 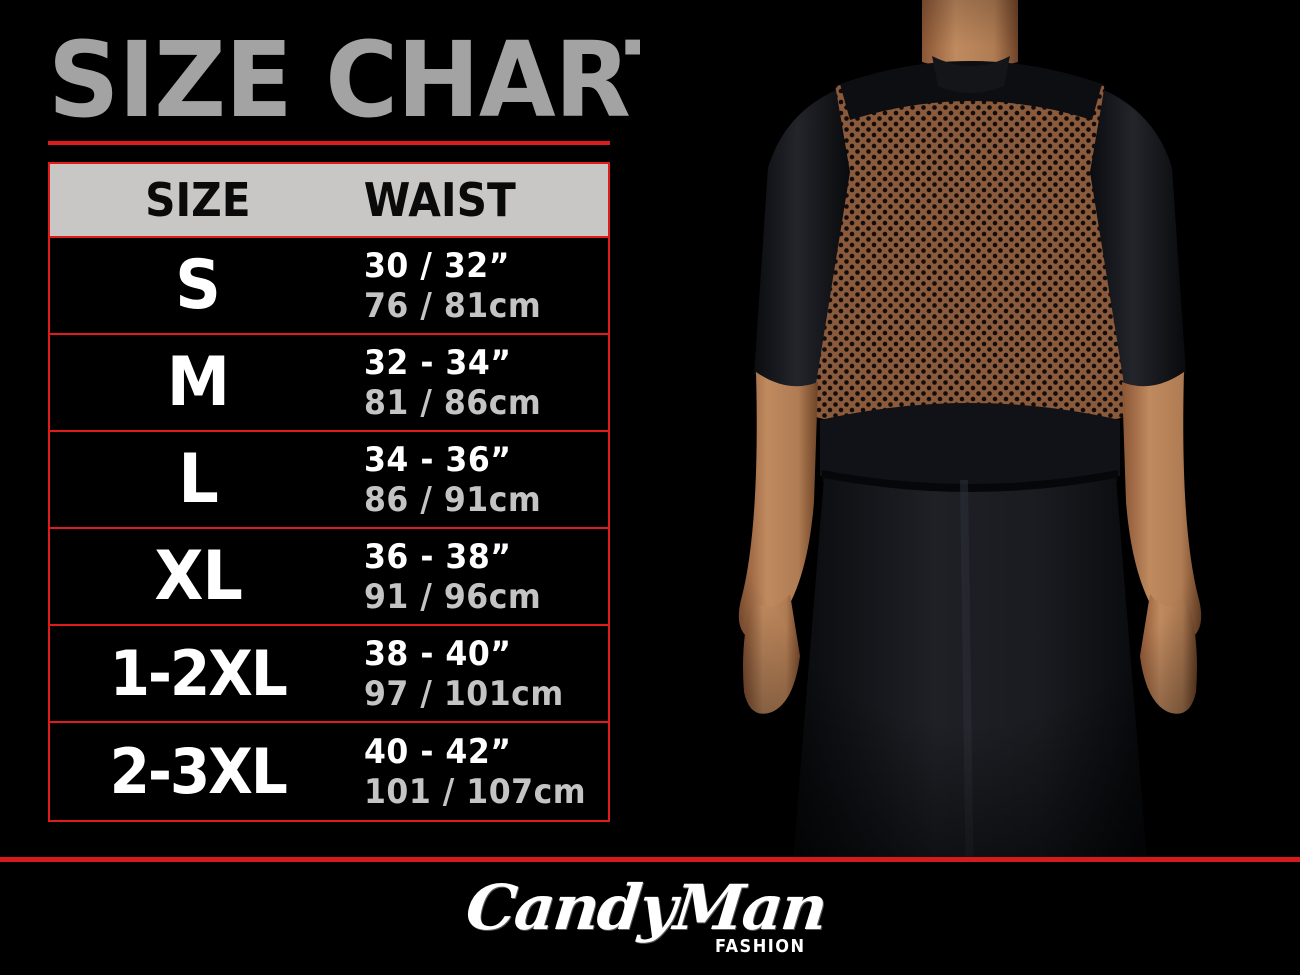 I want to click on waist-inches: 38 - 40”, so click(x=437, y=653).